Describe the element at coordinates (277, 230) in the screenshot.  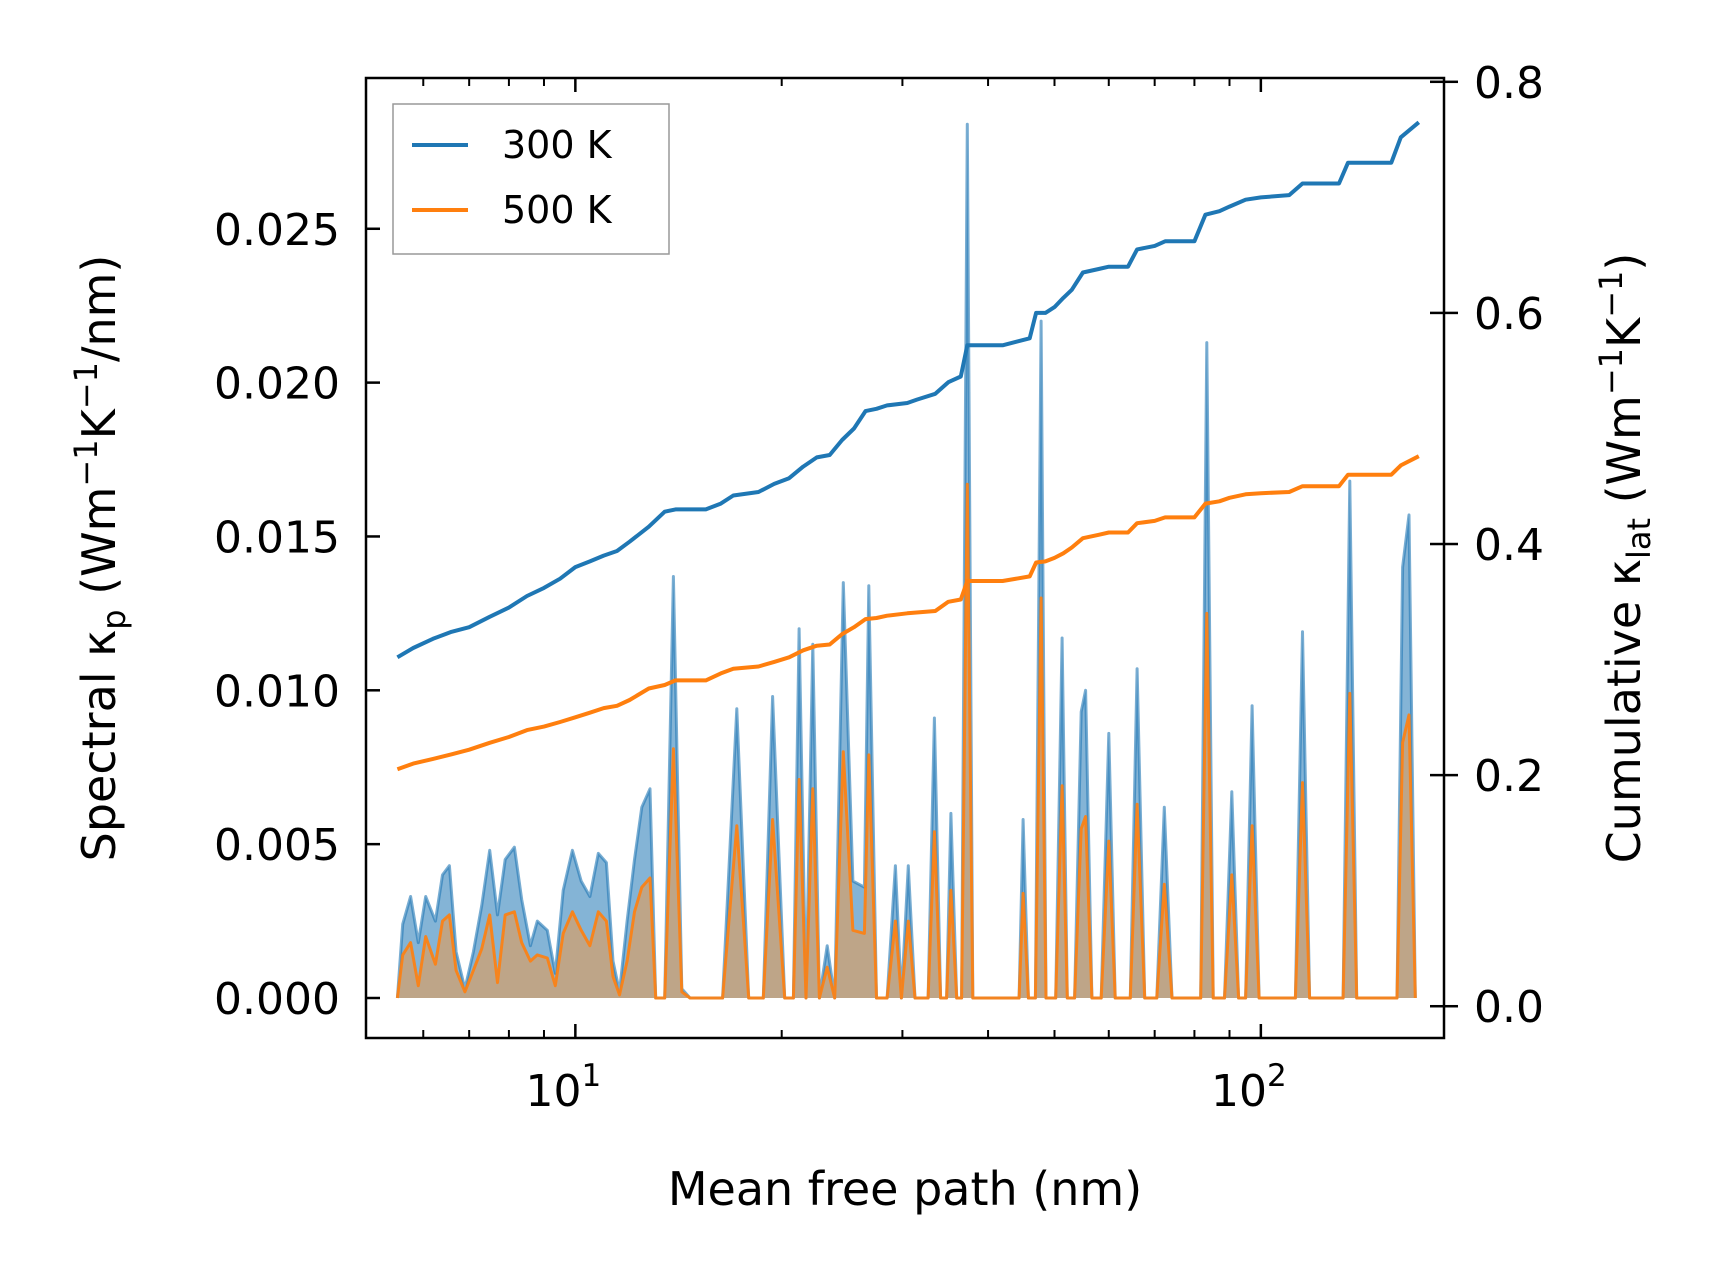
I see `y-left-tick-label: 0.025` at that location.